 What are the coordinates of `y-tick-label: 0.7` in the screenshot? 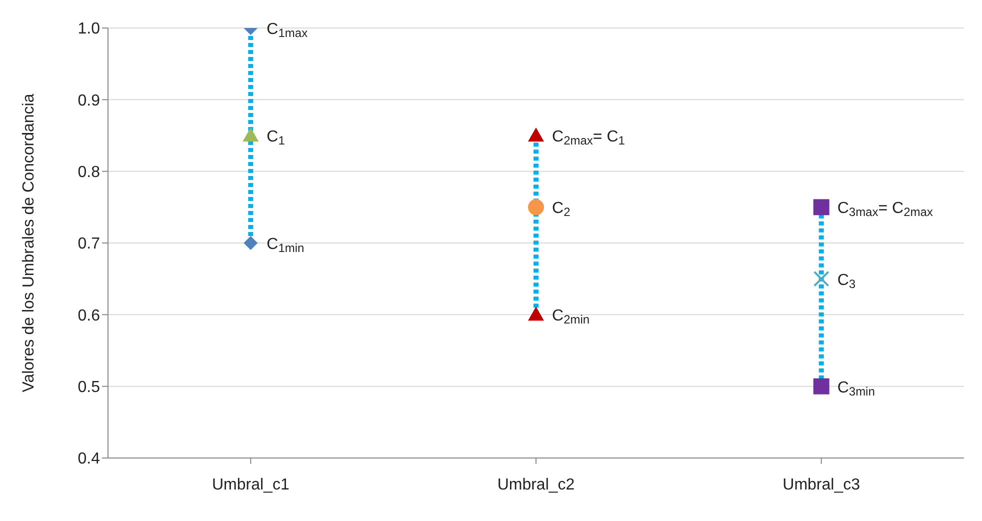 It's located at (89, 244).